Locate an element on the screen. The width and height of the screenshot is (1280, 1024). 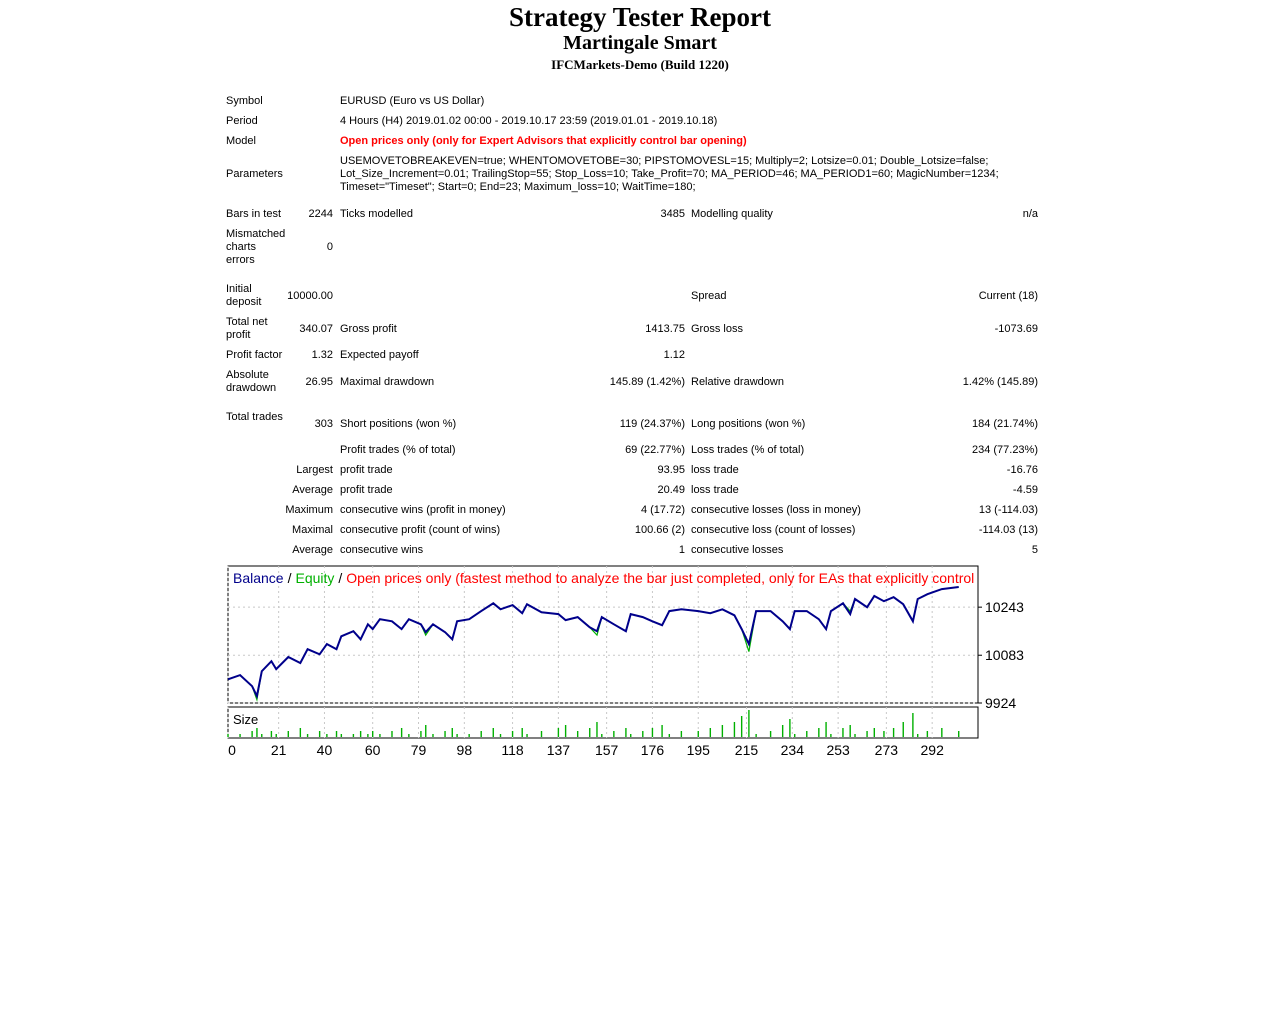
stat-label: Long positions (won %) is located at coordinates (748, 423).